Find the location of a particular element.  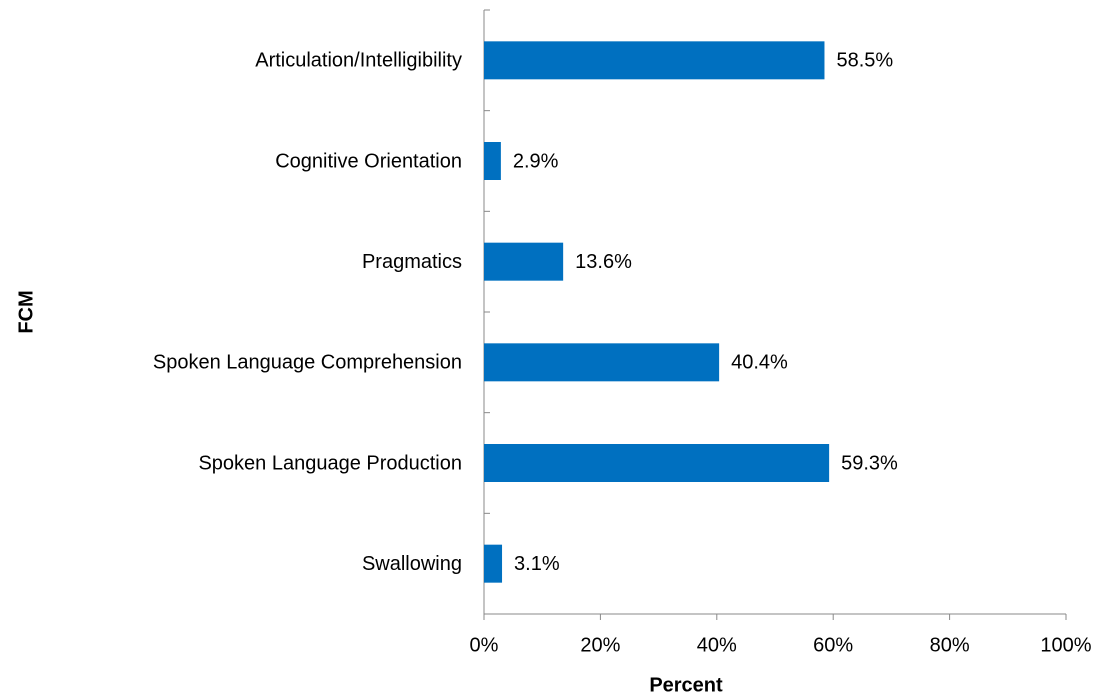

x-tick-label: 20% is located at coordinates (600, 645).